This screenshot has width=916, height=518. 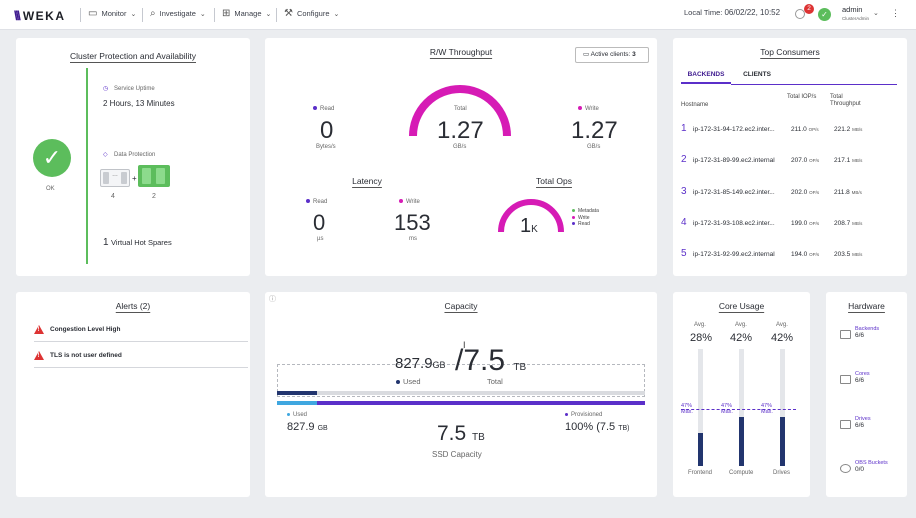 What do you see at coordinates (520, 367) in the screenshot?
I see `capacity-total-unit: TB` at bounding box center [520, 367].